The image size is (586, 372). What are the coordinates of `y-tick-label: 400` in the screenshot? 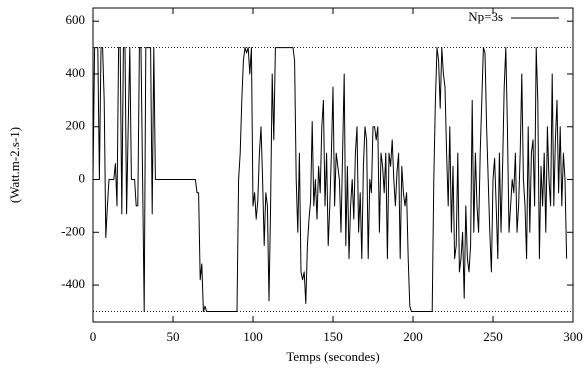 It's located at (76, 72).